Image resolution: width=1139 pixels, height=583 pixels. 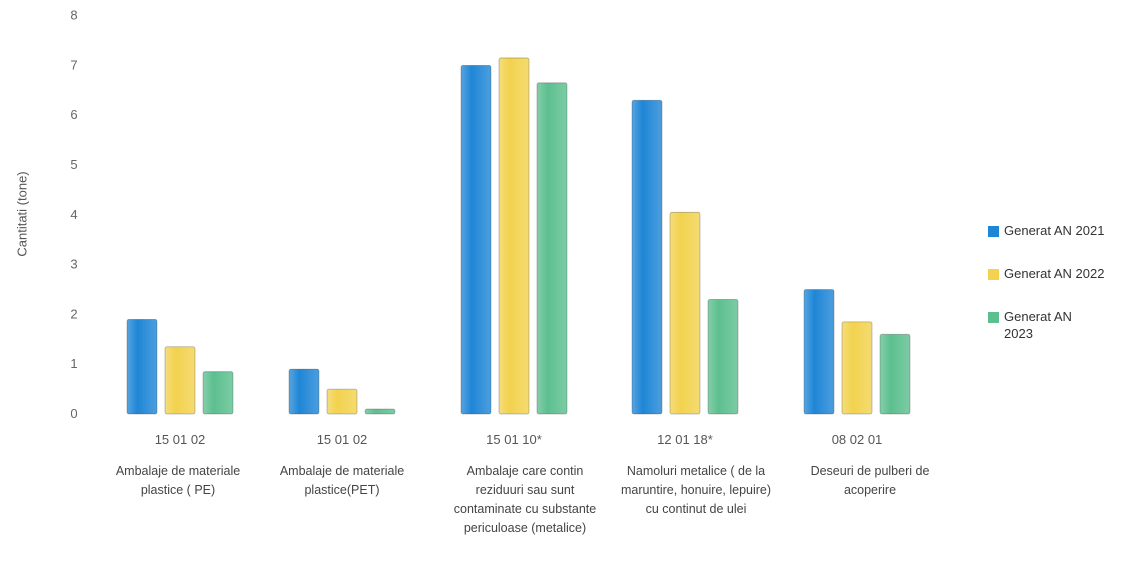 I want to click on y-tick-label: 4, so click(x=73, y=214).